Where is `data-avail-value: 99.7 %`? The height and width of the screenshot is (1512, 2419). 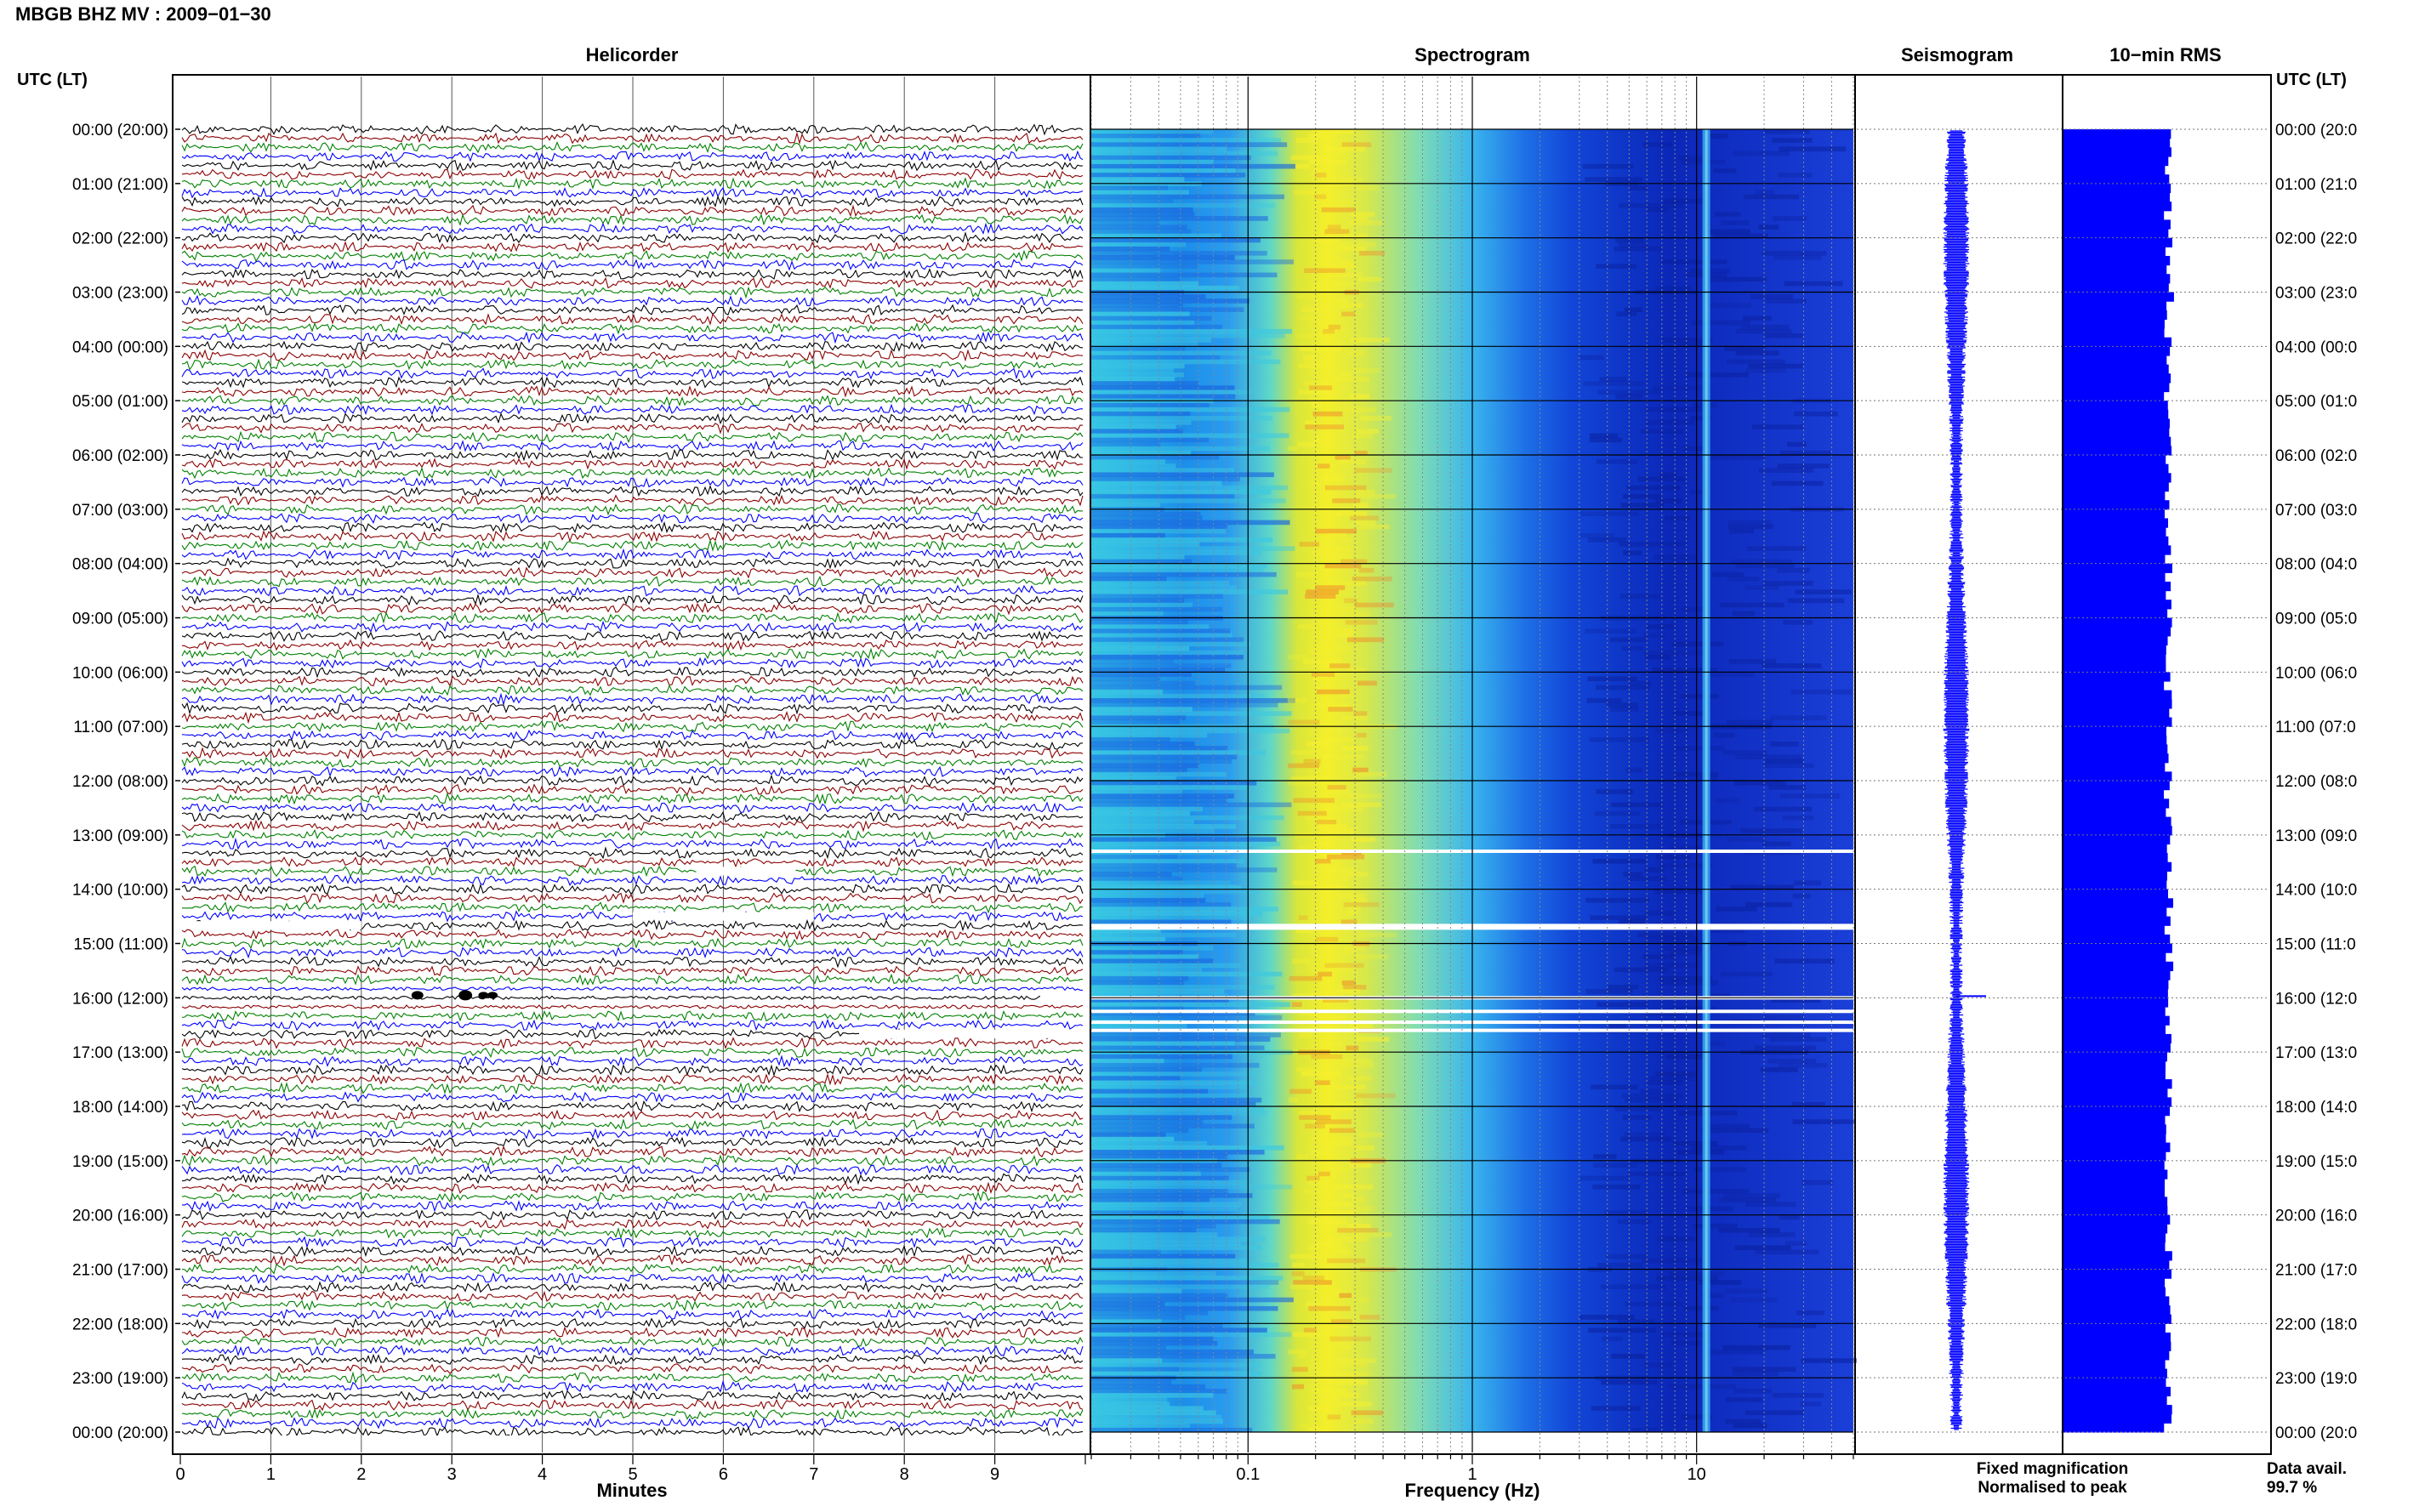
data-avail-value: 99.7 % is located at coordinates (2292, 1488).